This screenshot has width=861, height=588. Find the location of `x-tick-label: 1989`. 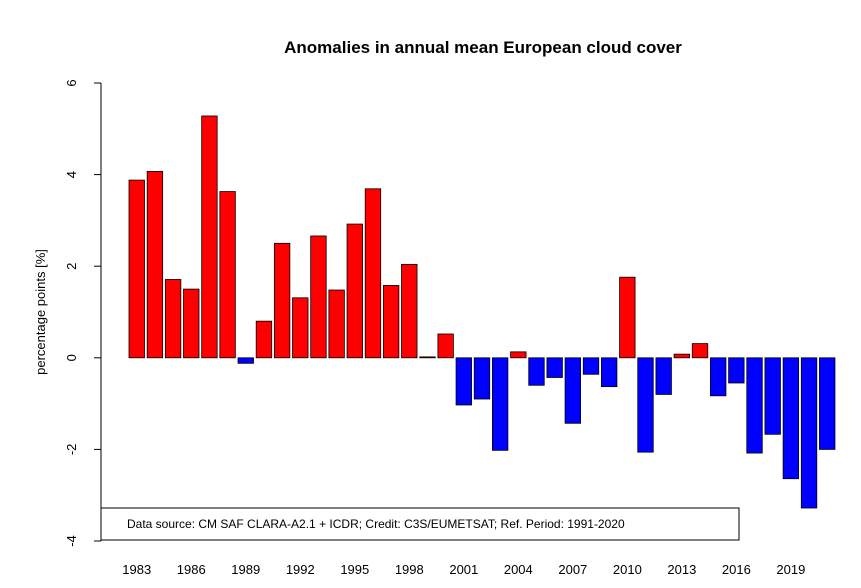

x-tick-label: 1989 is located at coordinates (245, 569).